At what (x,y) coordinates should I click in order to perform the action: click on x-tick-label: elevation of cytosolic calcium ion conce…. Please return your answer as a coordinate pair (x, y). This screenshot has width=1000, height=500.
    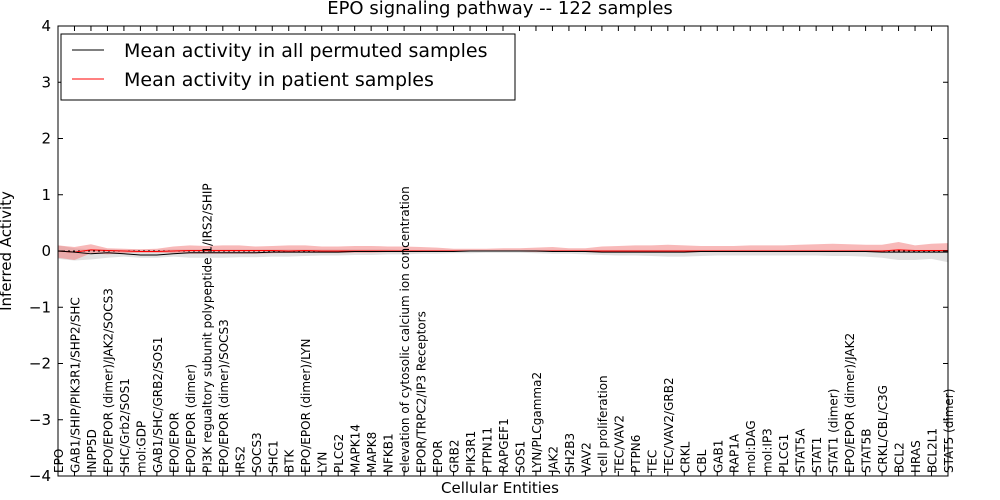
    Looking at the image, I should click on (405, 329).